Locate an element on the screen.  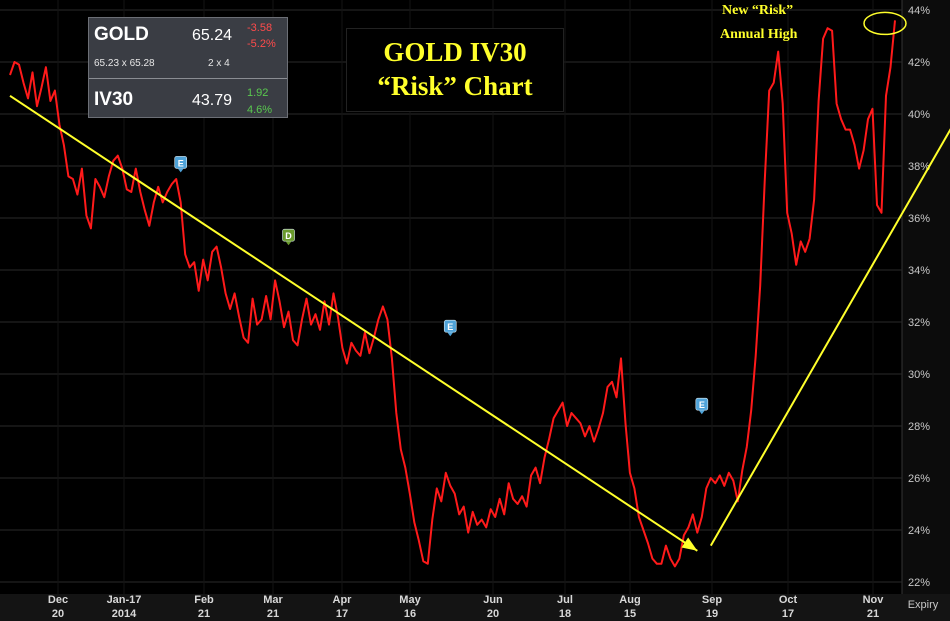
x-tick-month: Oct is located at coordinates (788, 600).